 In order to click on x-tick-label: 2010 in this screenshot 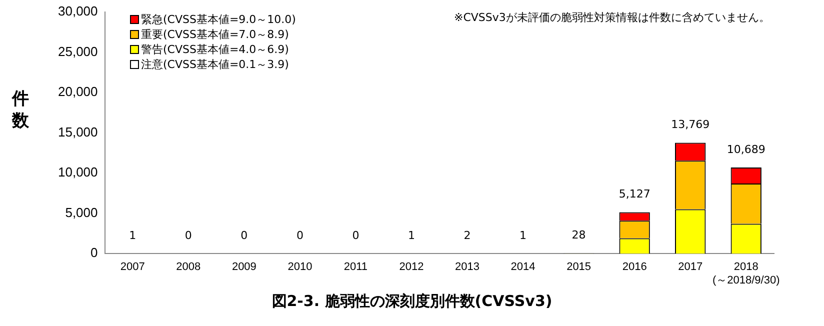, I will do `click(300, 267)`.